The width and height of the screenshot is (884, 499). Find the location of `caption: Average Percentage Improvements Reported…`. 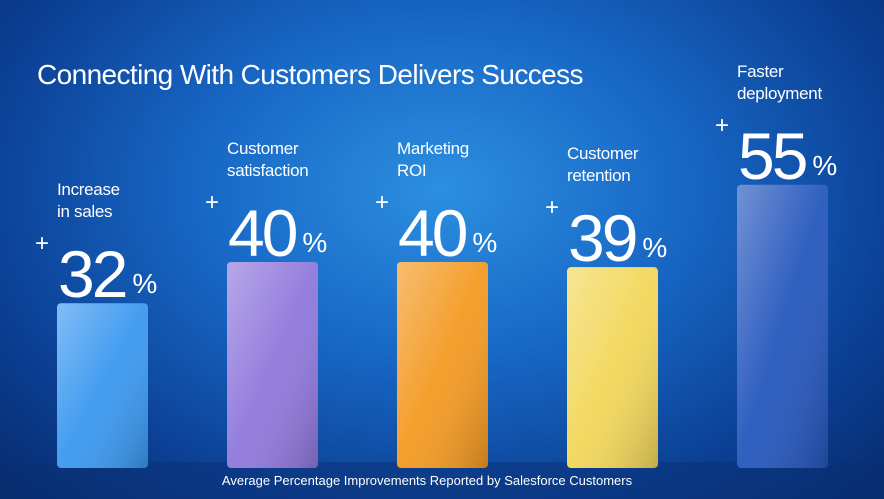

caption: Average Percentage Improvements Reported… is located at coordinates (427, 480).